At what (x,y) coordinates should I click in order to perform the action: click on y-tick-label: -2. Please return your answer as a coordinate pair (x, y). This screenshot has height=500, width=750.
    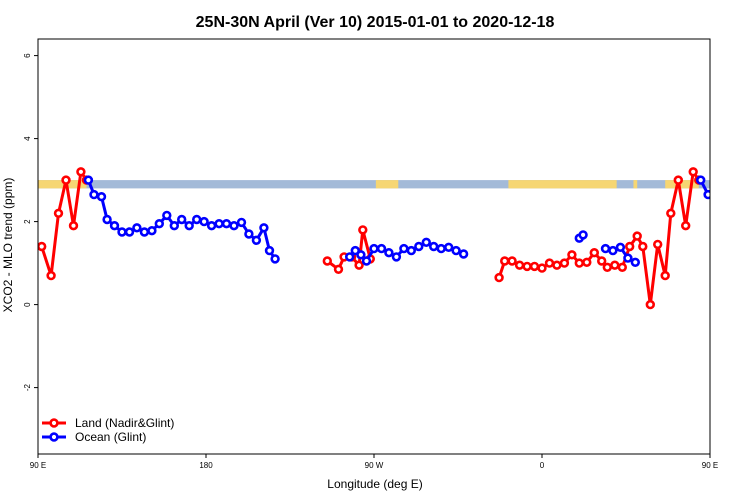
    Looking at the image, I should click on (27, 387).